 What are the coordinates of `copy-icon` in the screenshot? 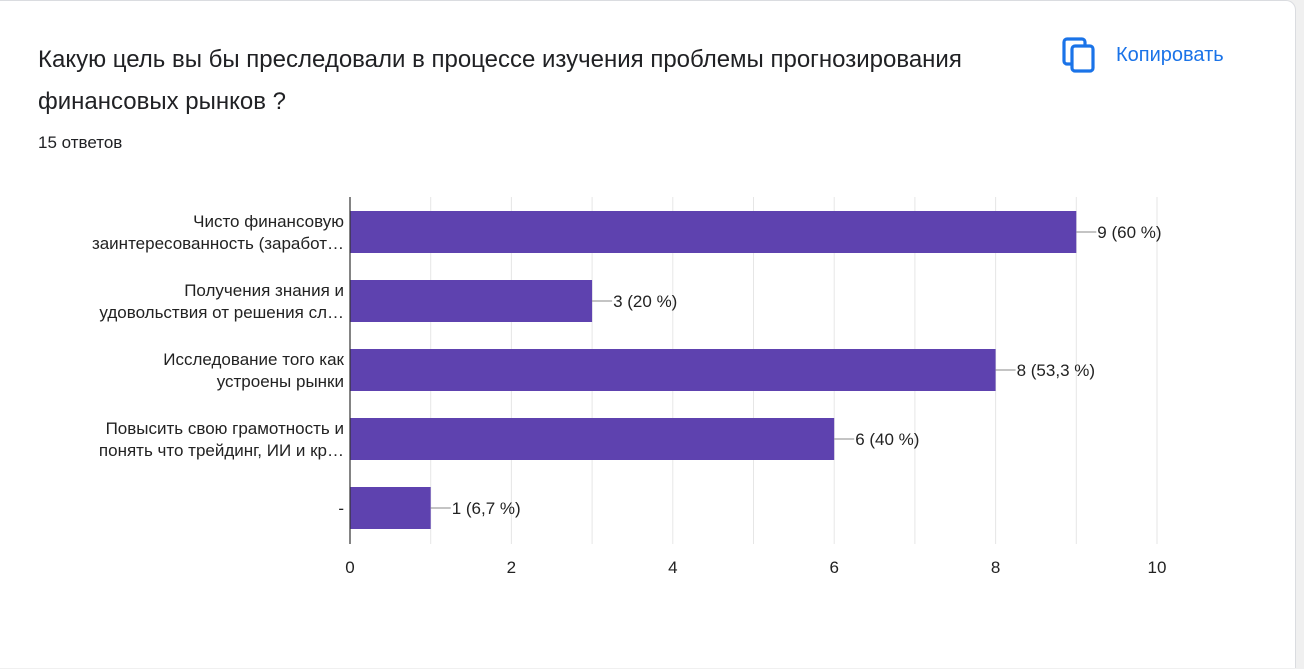 It's located at (1079, 55).